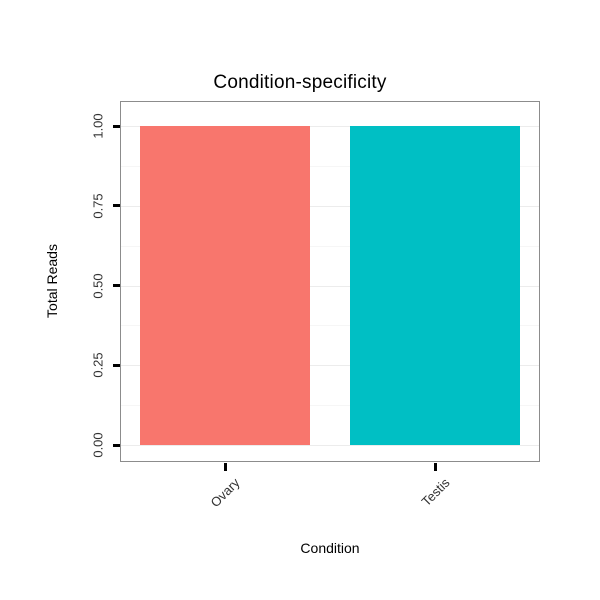 Image resolution: width=600 pixels, height=600 pixels. Describe the element at coordinates (300, 82) in the screenshot. I see `chart-title: Condition-specificity` at that location.